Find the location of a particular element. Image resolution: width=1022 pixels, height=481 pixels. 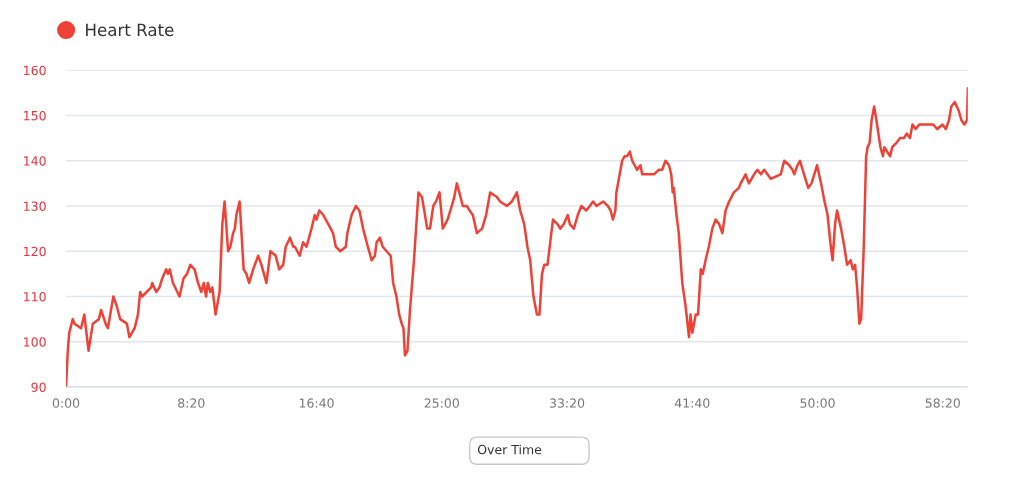

x-tick-label: 58:20 is located at coordinates (942, 403).